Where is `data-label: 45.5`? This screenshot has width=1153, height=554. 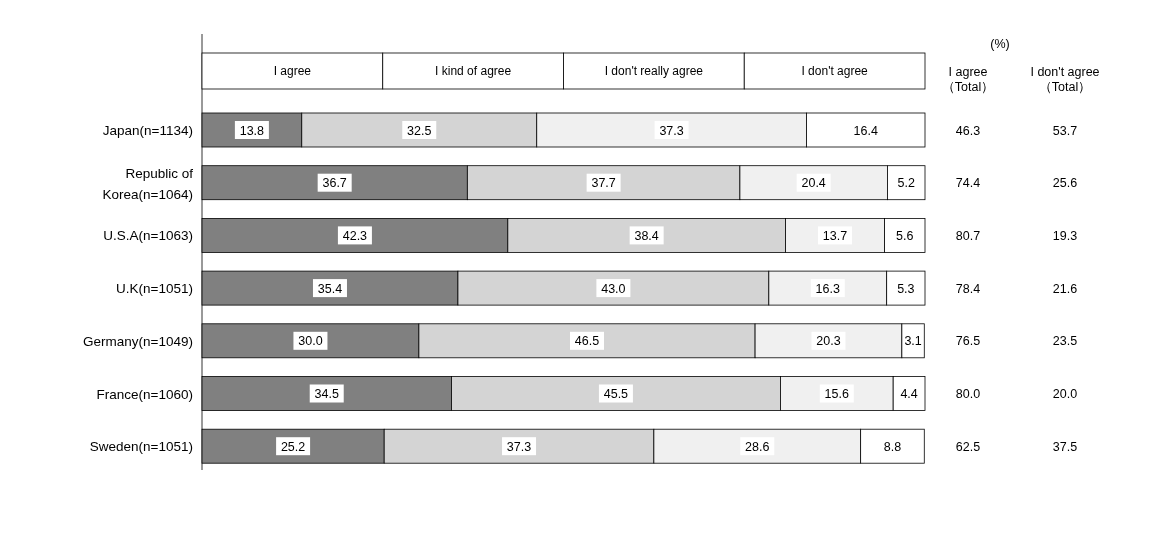 data-label: 45.5 is located at coordinates (616, 394).